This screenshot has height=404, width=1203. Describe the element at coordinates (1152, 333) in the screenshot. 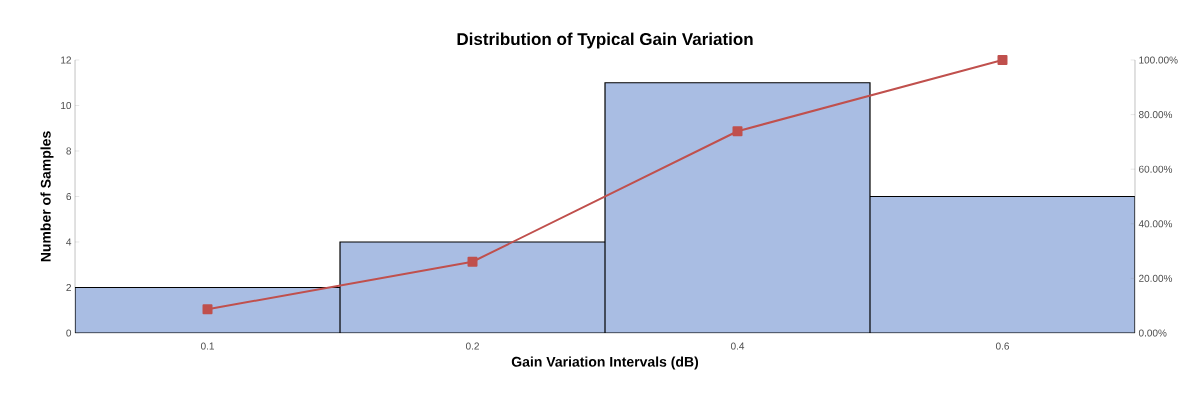

I see `y2-tick-label: 0.00%` at that location.